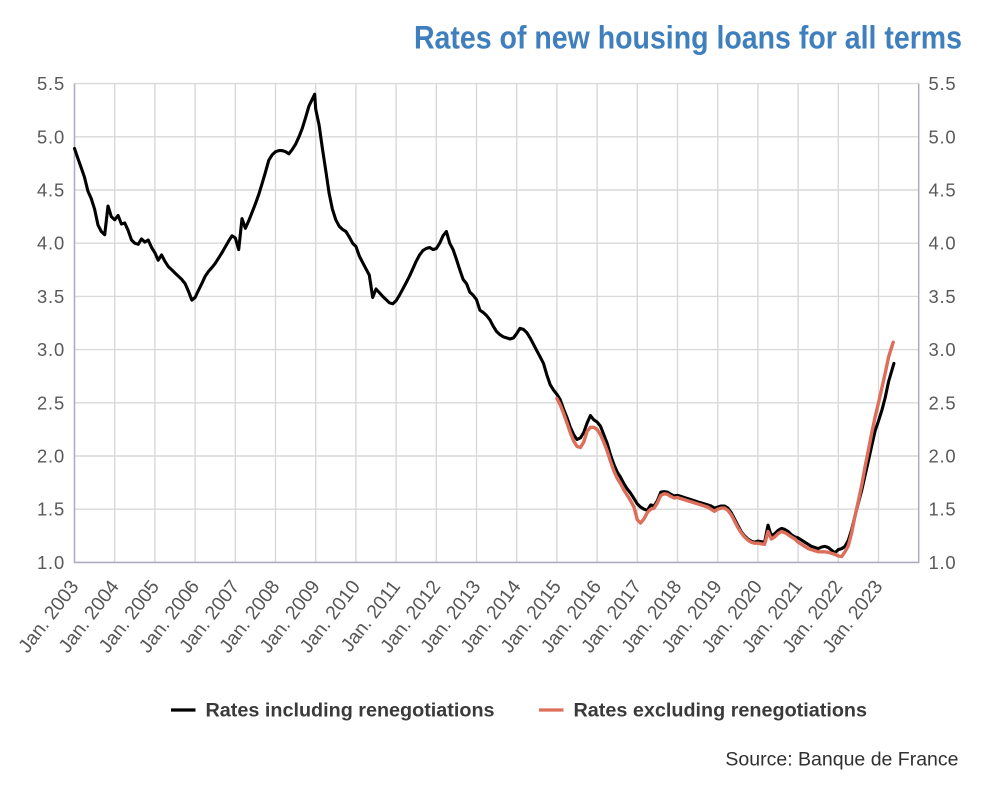 This screenshot has width=1000, height=792. Describe the element at coordinates (688, 38) in the screenshot. I see `svg-text:Rates of new housing loans for: Rates of new housing loans for all terms` at that location.